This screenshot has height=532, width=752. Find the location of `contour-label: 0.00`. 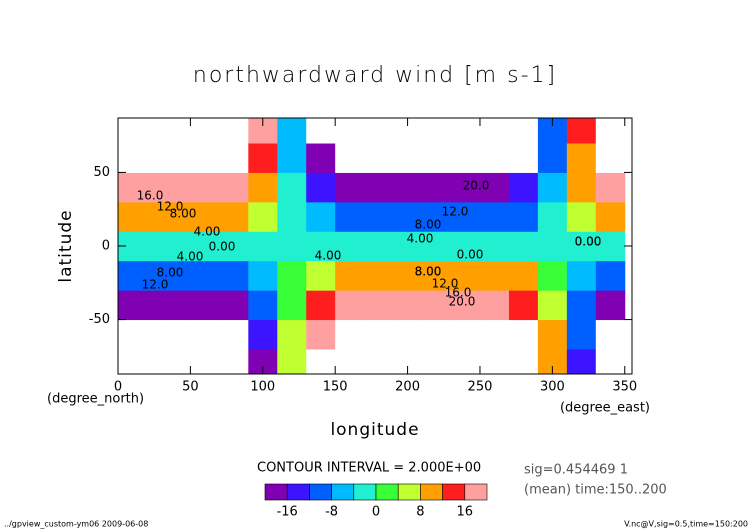

contour-label: 0.00 is located at coordinates (588, 242).